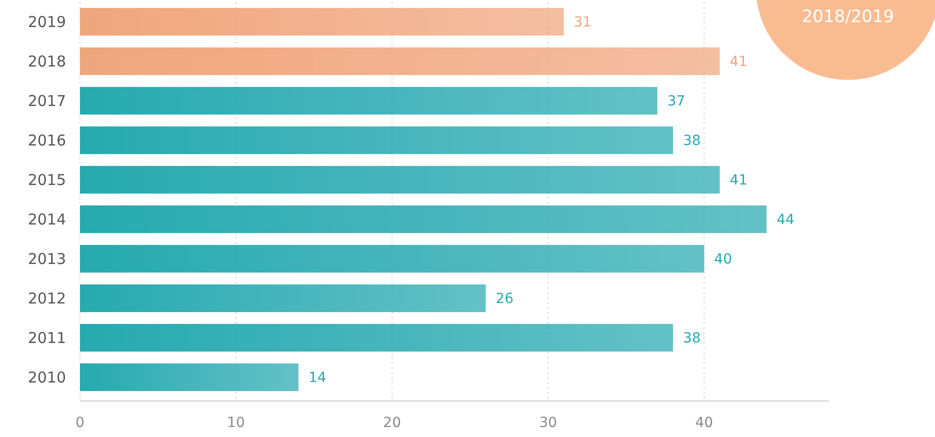  Describe the element at coordinates (47, 141) in the screenshot. I see `y-tick-label: 2016` at that location.